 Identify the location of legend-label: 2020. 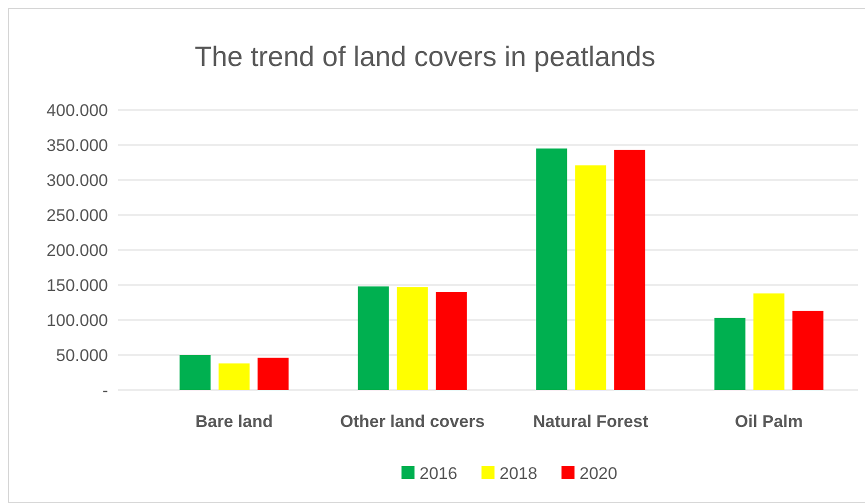
(599, 473).